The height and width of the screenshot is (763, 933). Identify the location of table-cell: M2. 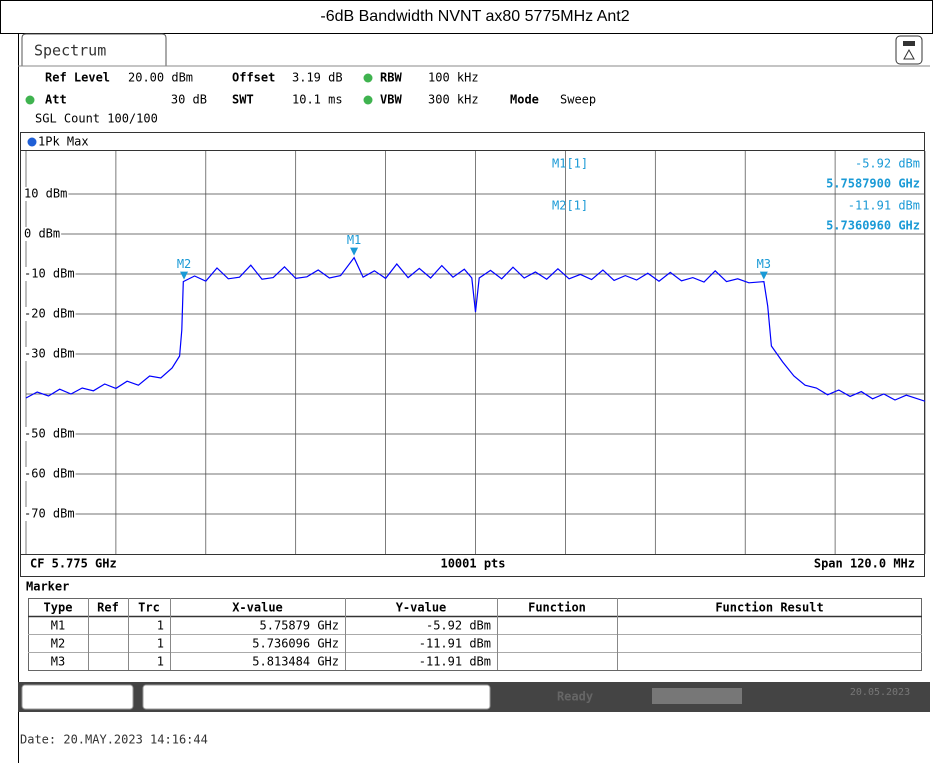
(58, 644).